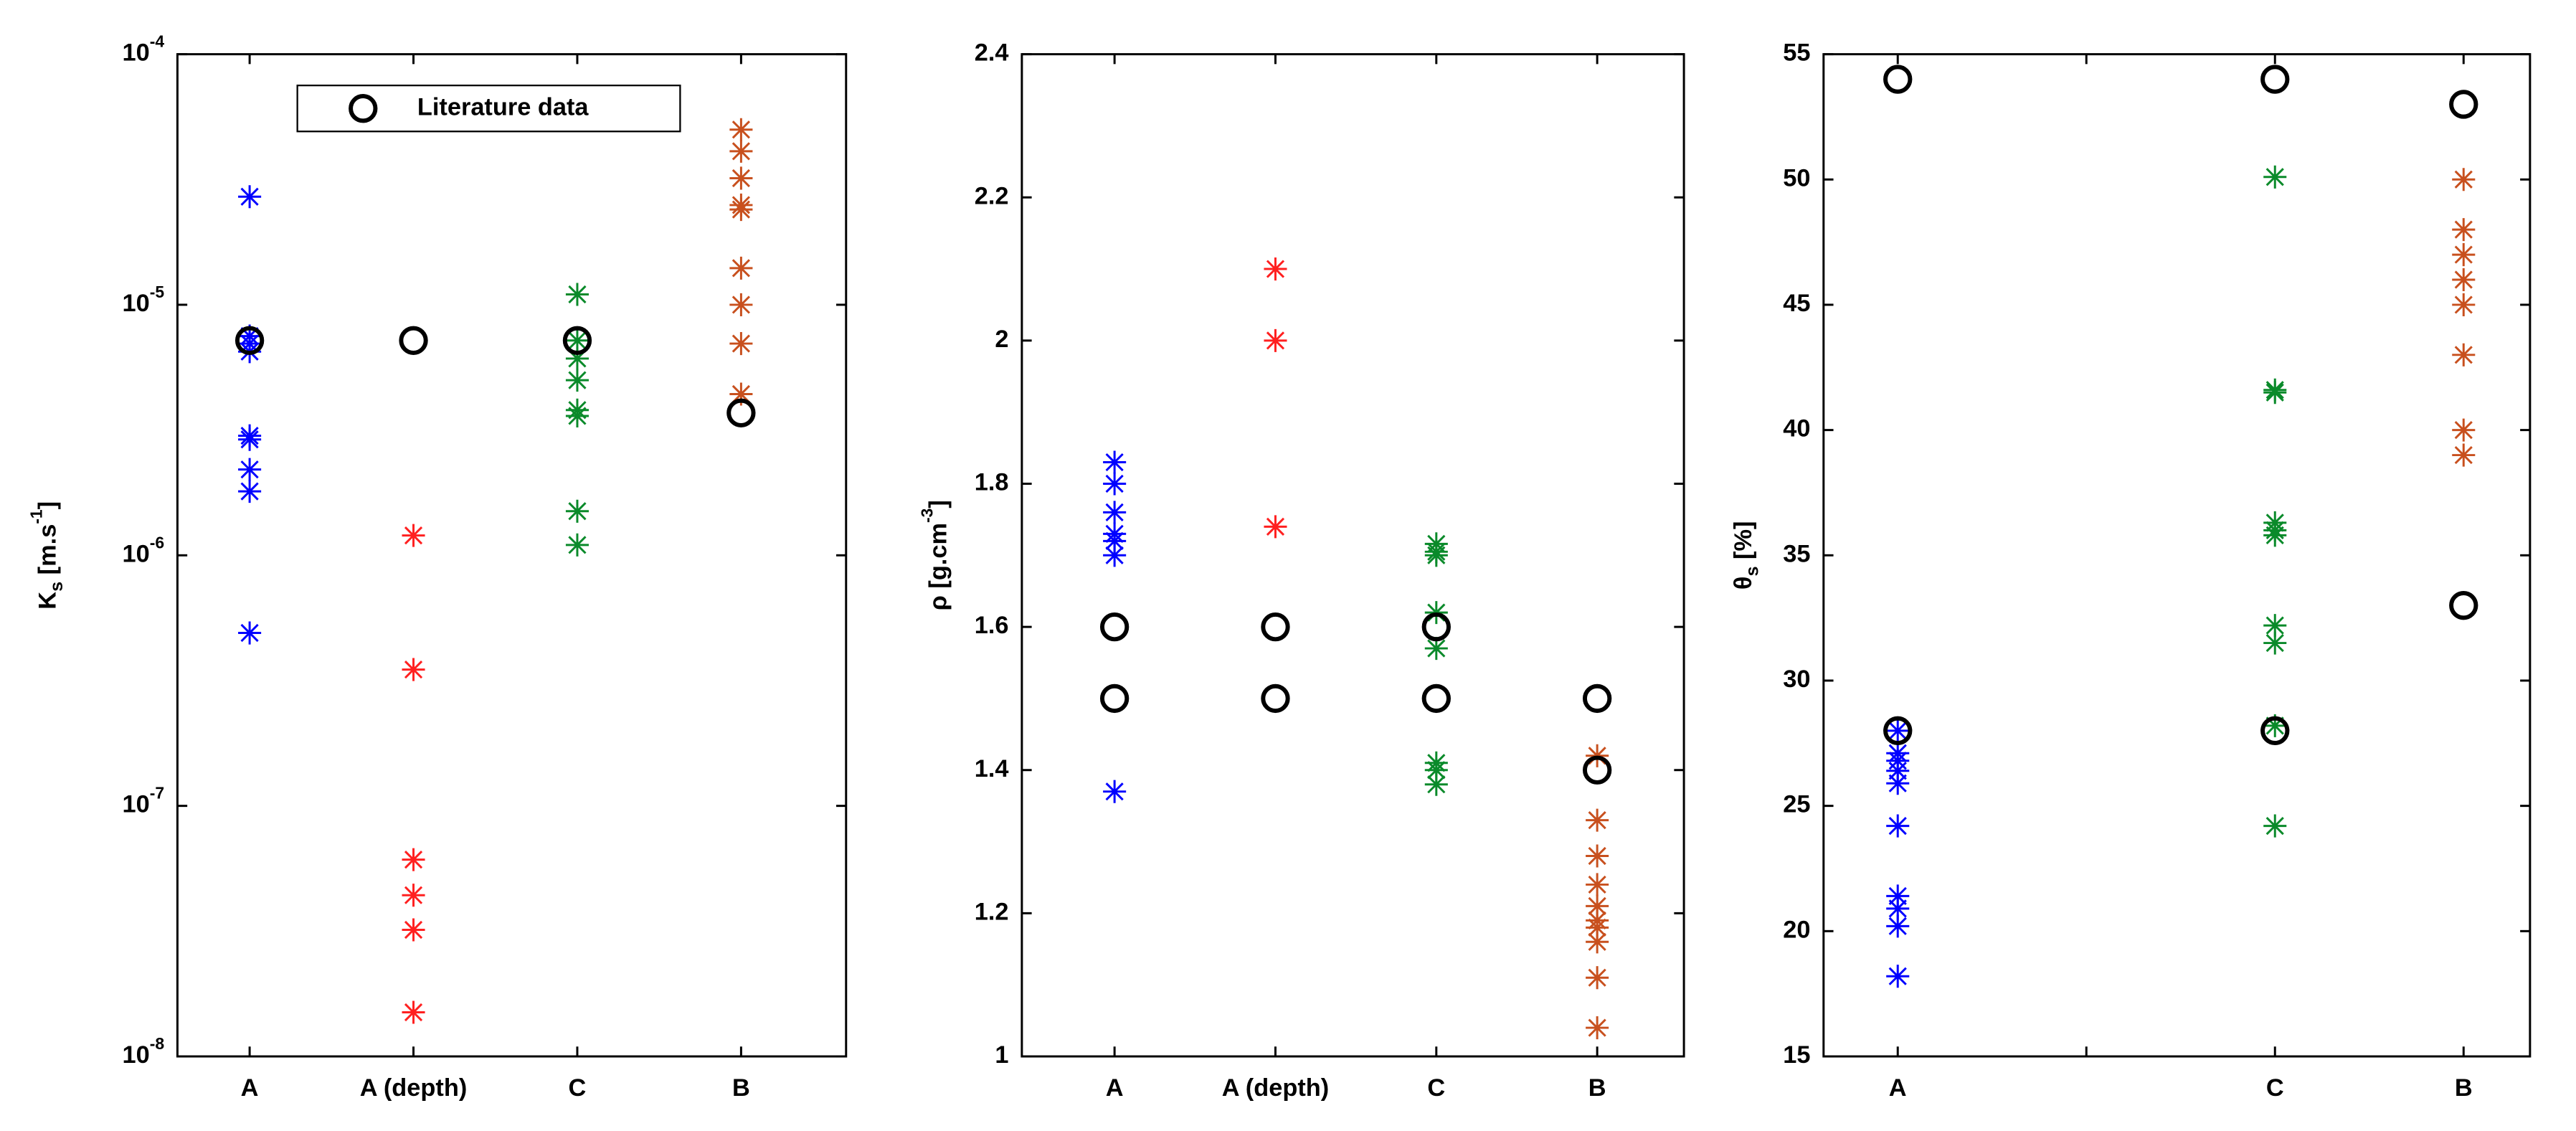 The width and height of the screenshot is (2576, 1131). Describe the element at coordinates (992, 911) in the screenshot. I see `y-tick-label: 1.2` at that location.